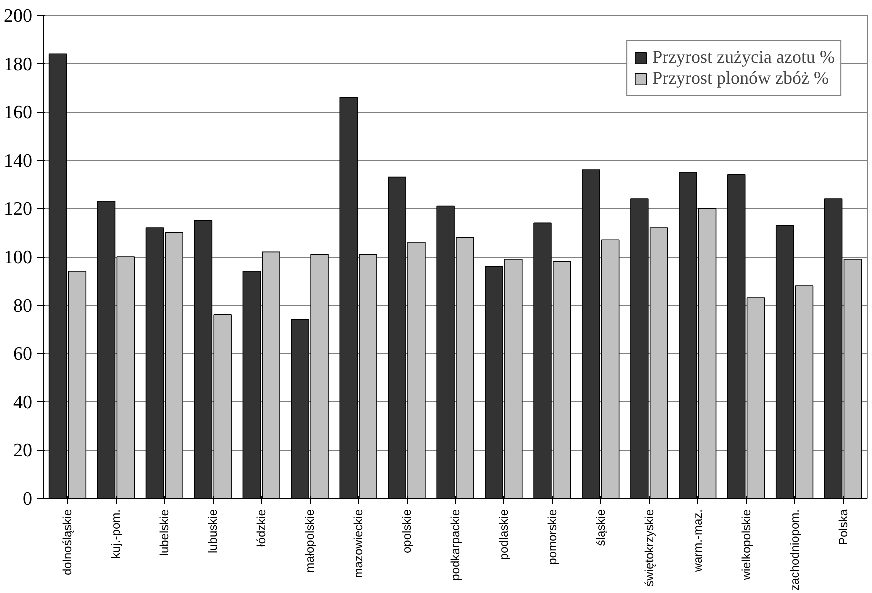 The image size is (872, 593). What do you see at coordinates (18, 209) in the screenshot?
I see `y-tick-label: 120` at bounding box center [18, 209].